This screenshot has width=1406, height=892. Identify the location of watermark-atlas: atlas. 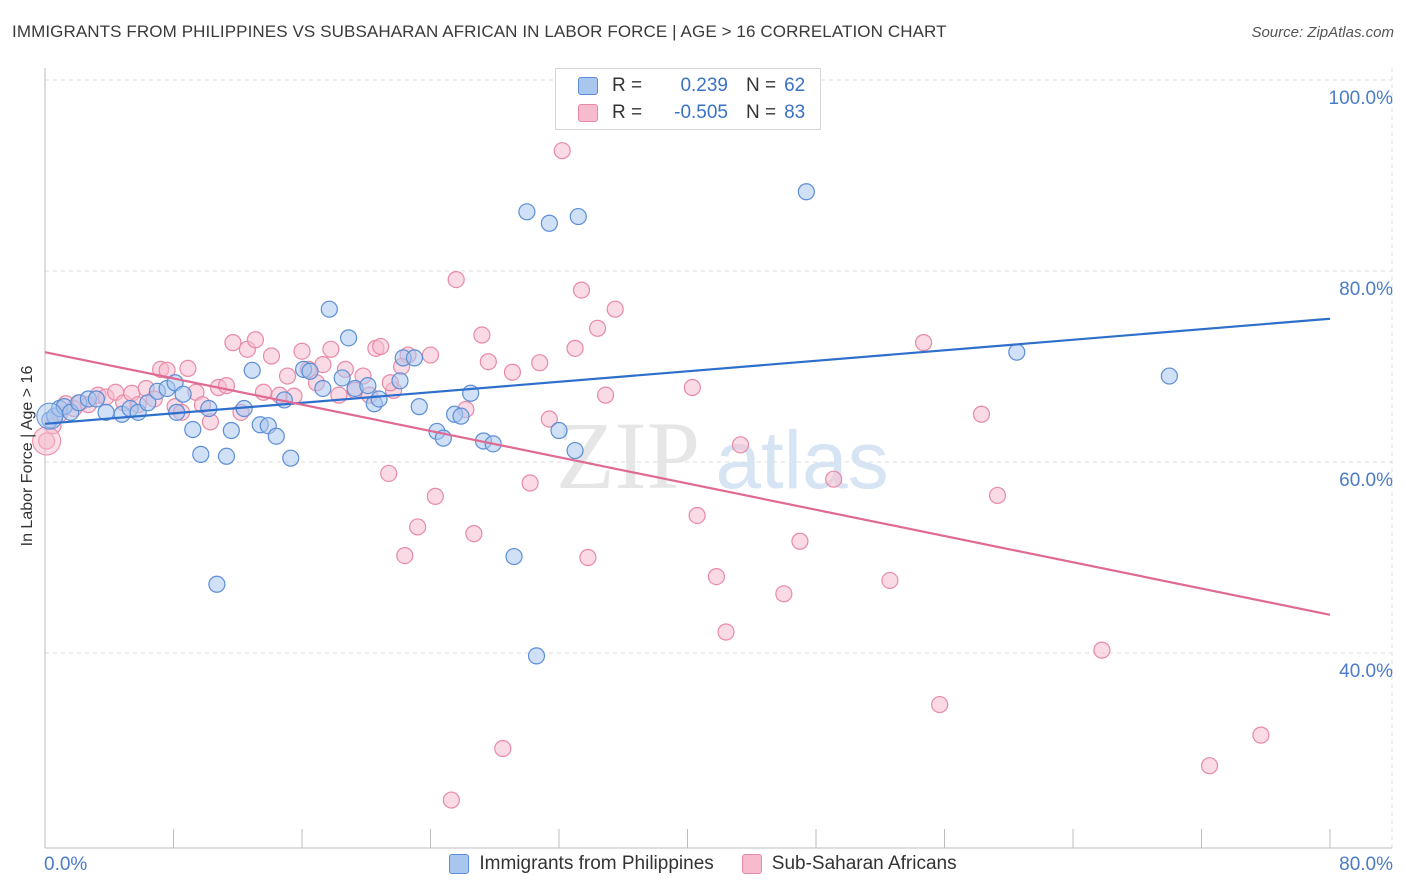
(801, 460).